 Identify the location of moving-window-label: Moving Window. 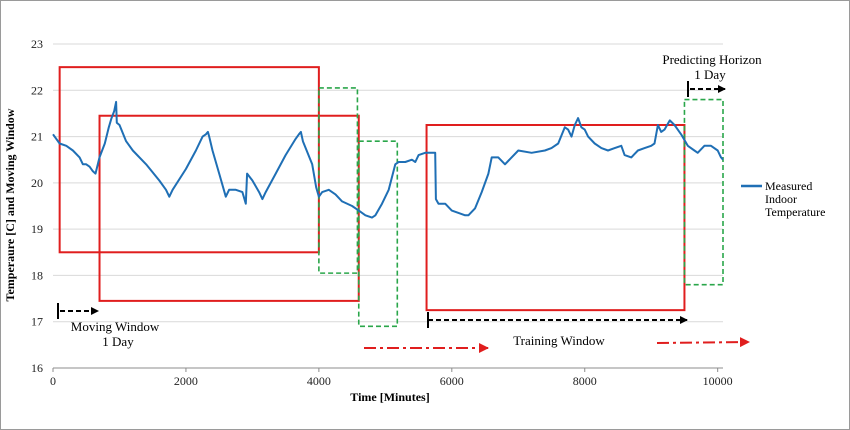
(115, 326).